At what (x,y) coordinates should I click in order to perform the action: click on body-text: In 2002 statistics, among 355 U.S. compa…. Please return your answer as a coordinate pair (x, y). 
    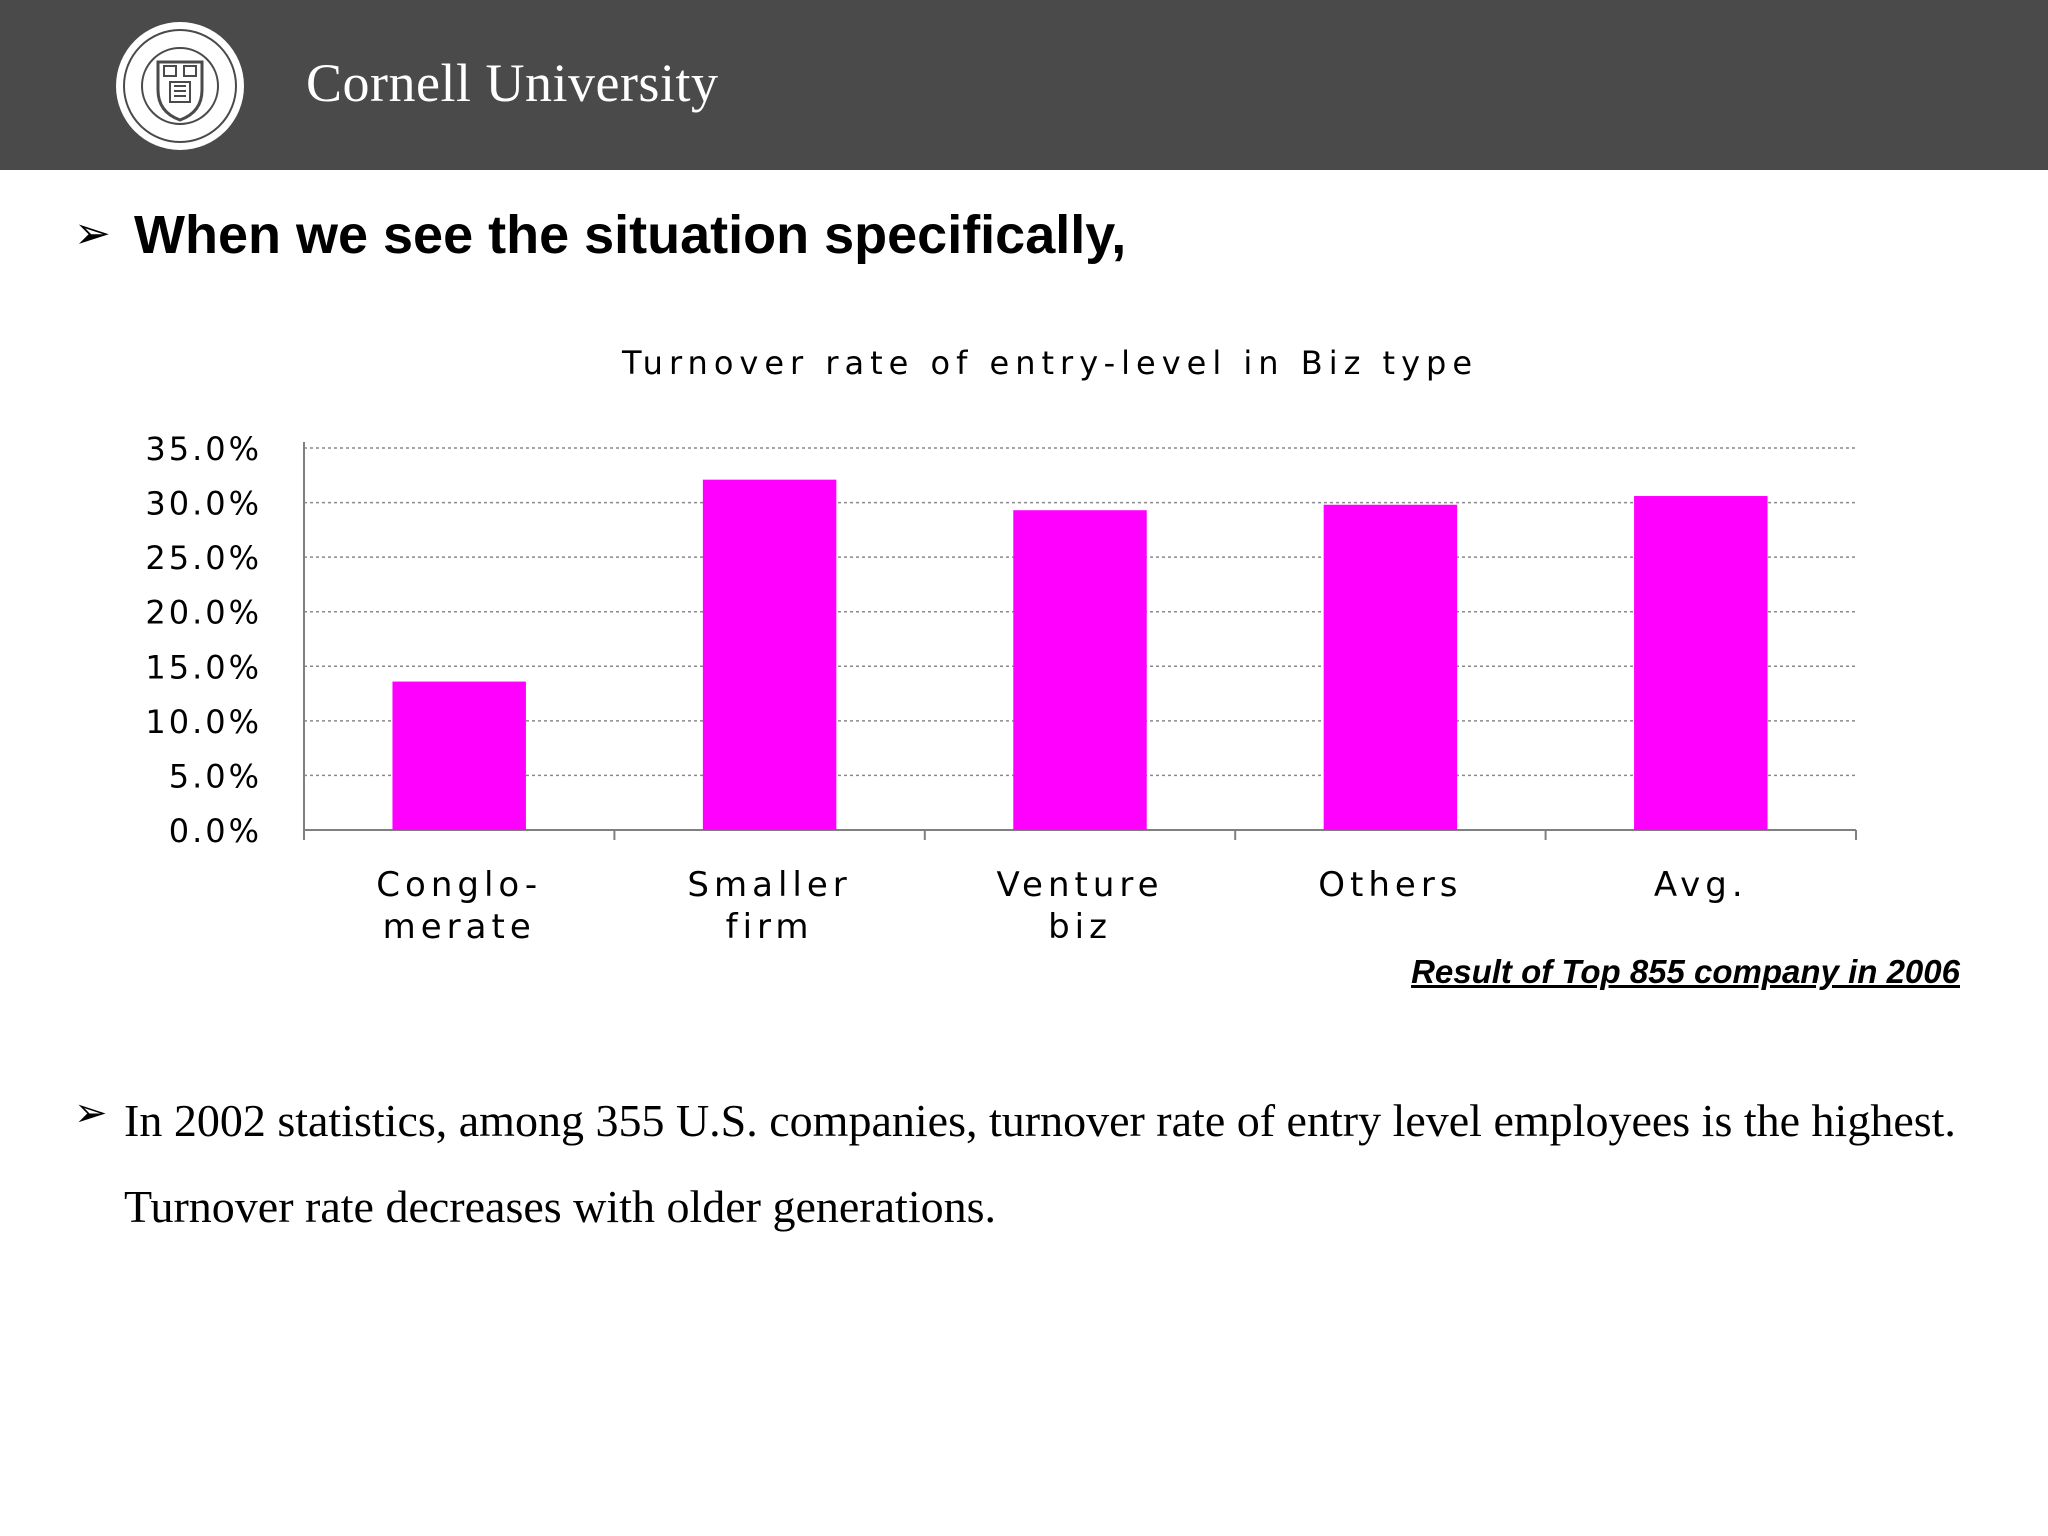
    Looking at the image, I should click on (1040, 1163).